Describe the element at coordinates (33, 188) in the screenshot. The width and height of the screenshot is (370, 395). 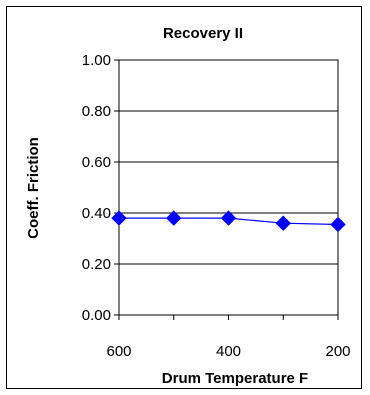
I see `y-axis-title: Coeff. Friction` at that location.